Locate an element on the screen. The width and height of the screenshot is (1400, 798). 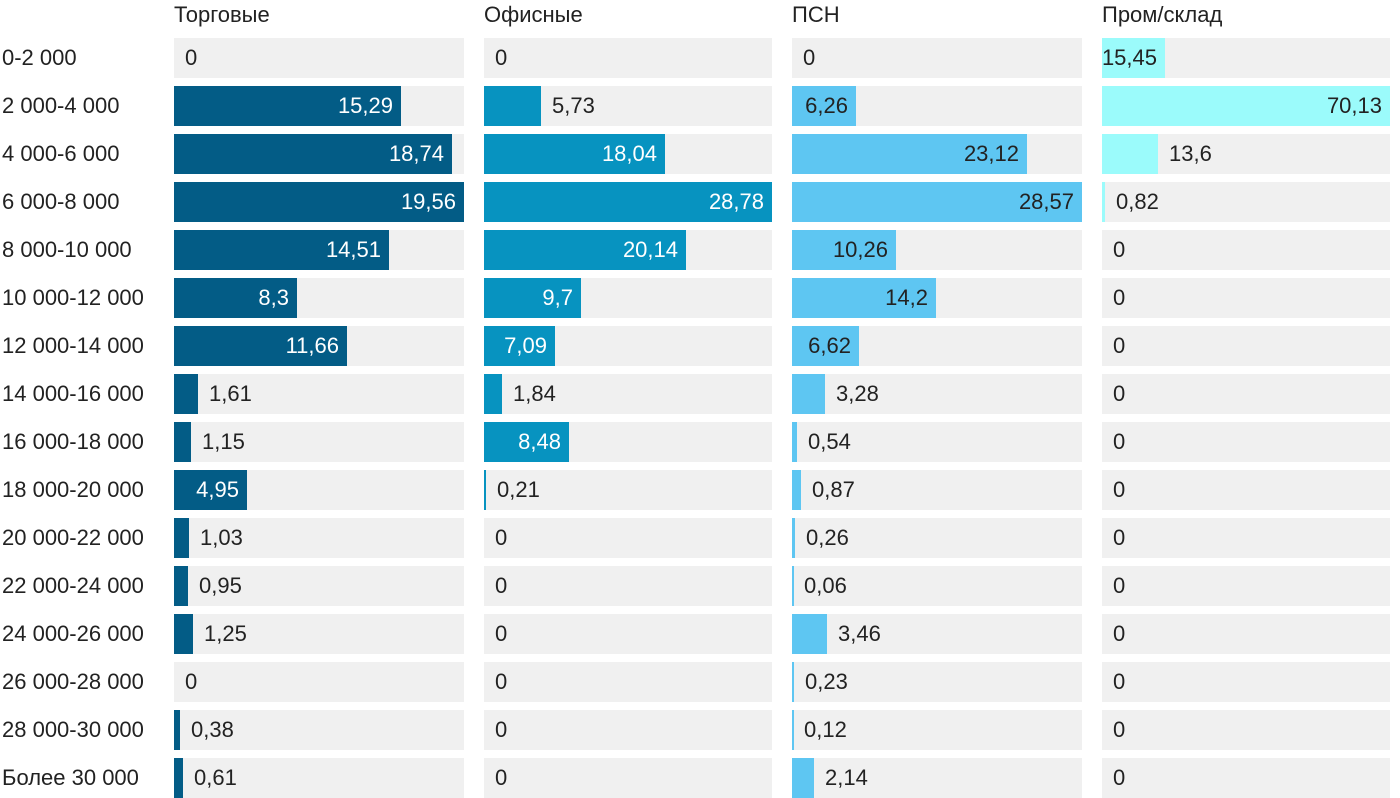
data-label: 18,74 is located at coordinates (416, 153).